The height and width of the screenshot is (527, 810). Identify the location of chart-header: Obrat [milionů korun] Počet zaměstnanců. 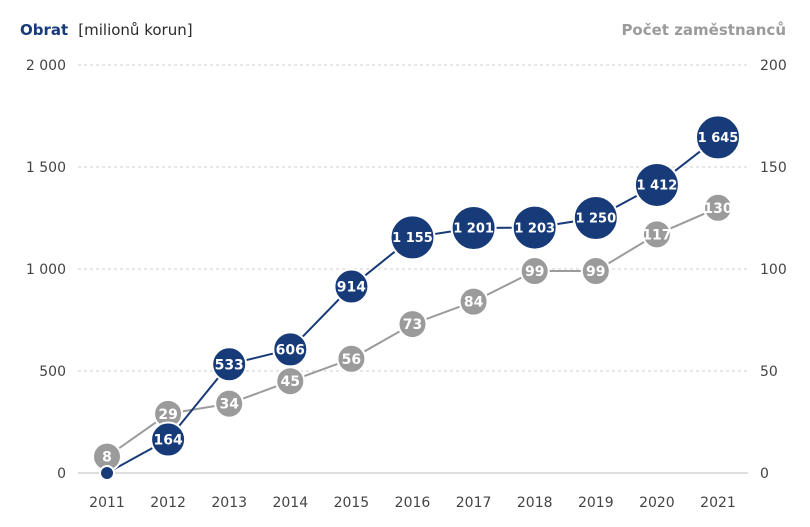
(403, 29).